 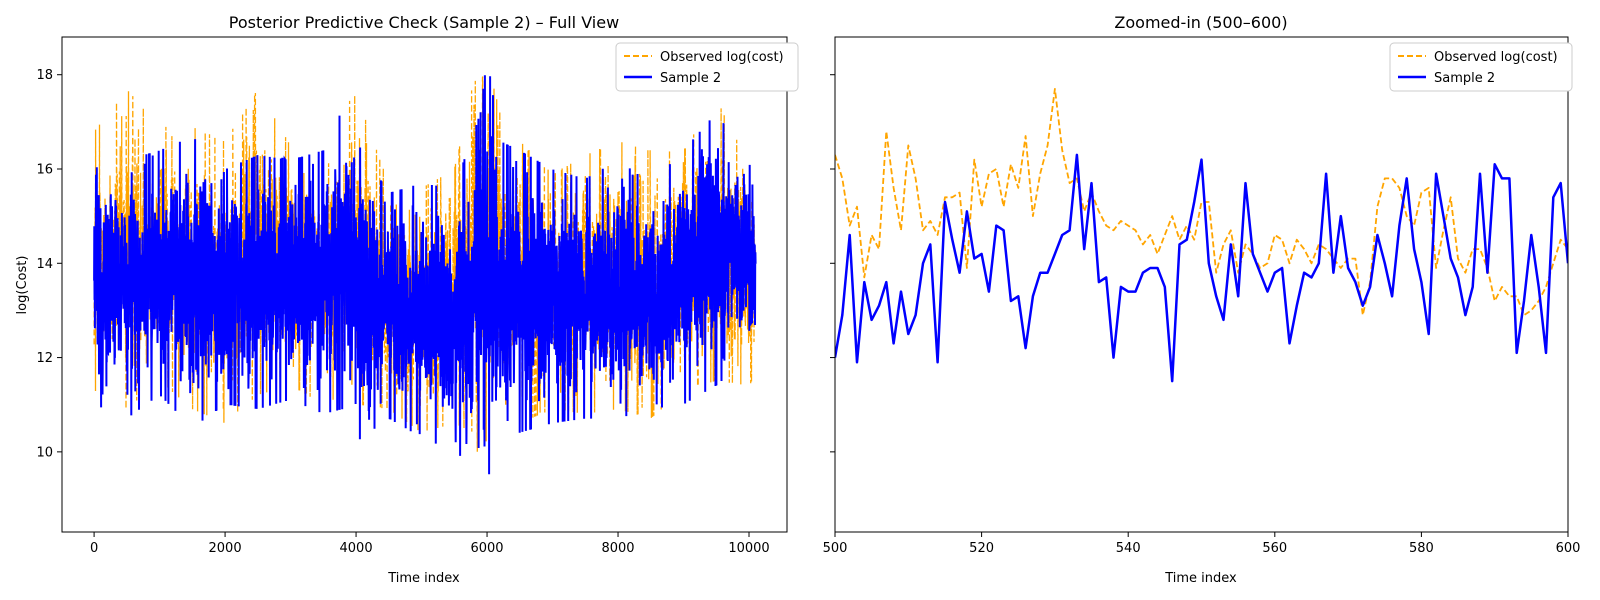 What do you see at coordinates (44, 264) in the screenshot?
I see `y-tick-label: 14` at bounding box center [44, 264].